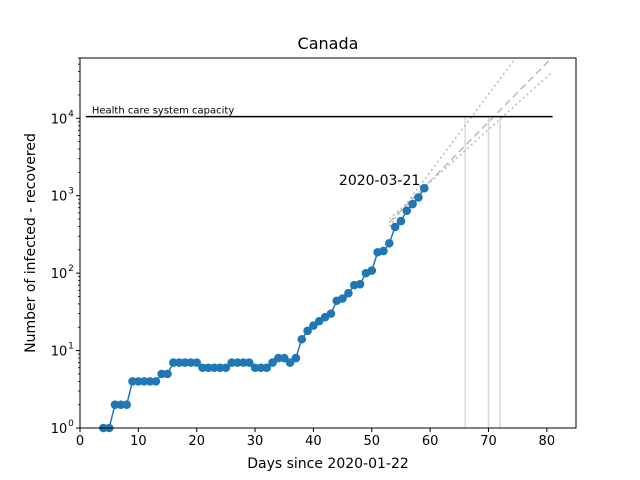  Describe the element at coordinates (80, 441) in the screenshot. I see `x-tick-label: 0` at that location.